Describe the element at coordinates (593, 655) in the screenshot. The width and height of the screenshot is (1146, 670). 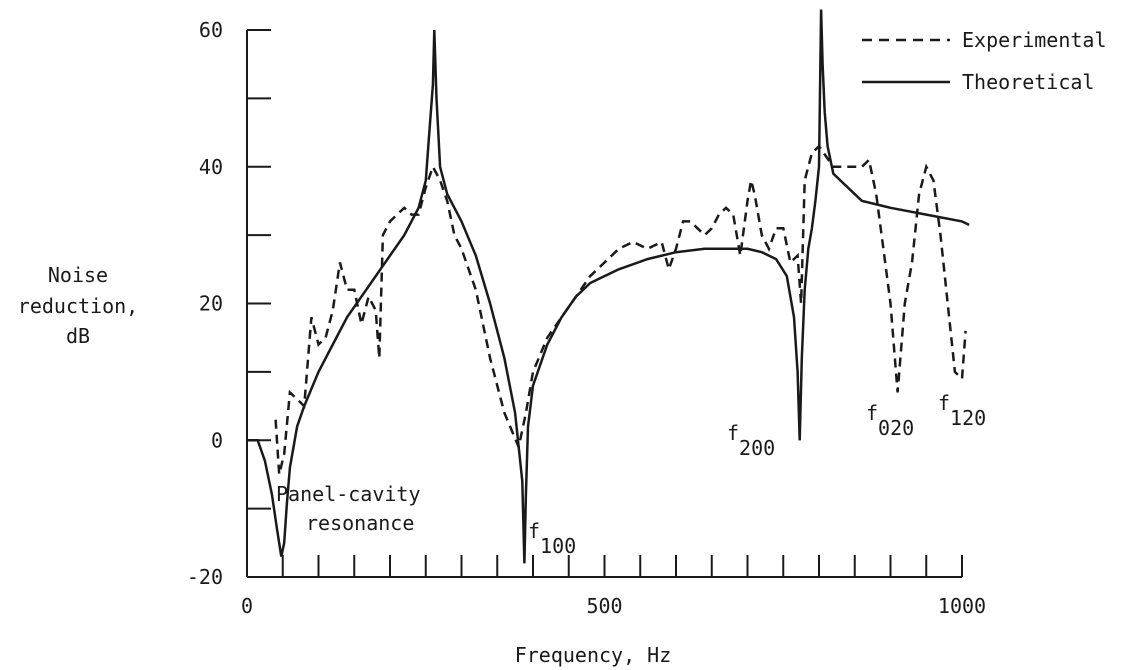
I see `x-axis-title: Frequency, Hz` at that location.